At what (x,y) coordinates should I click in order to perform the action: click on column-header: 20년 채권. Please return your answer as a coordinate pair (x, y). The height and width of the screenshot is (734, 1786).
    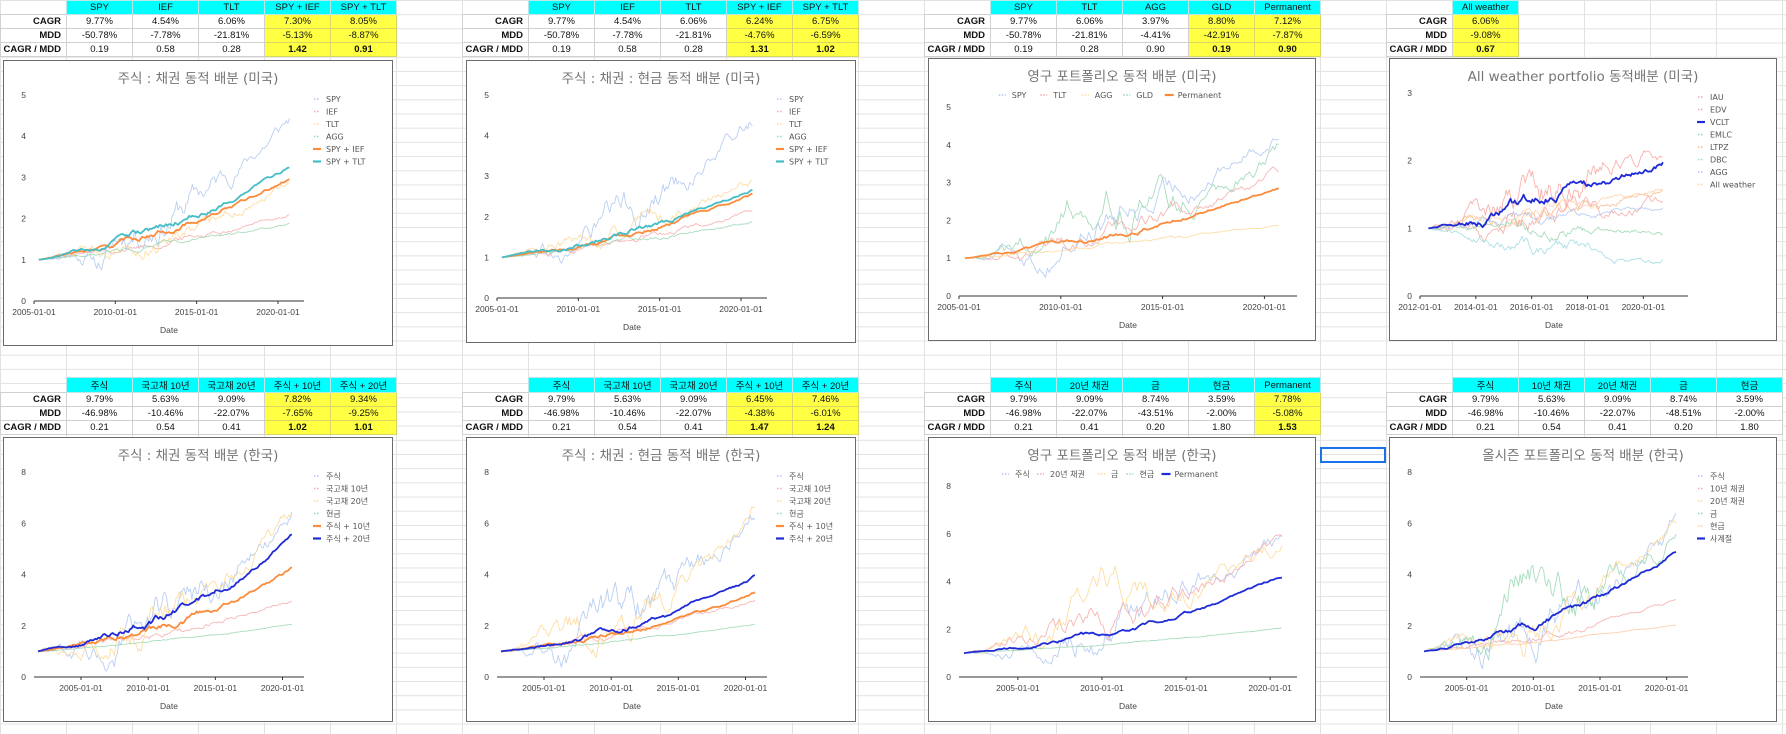
    Looking at the image, I should click on (1089, 385).